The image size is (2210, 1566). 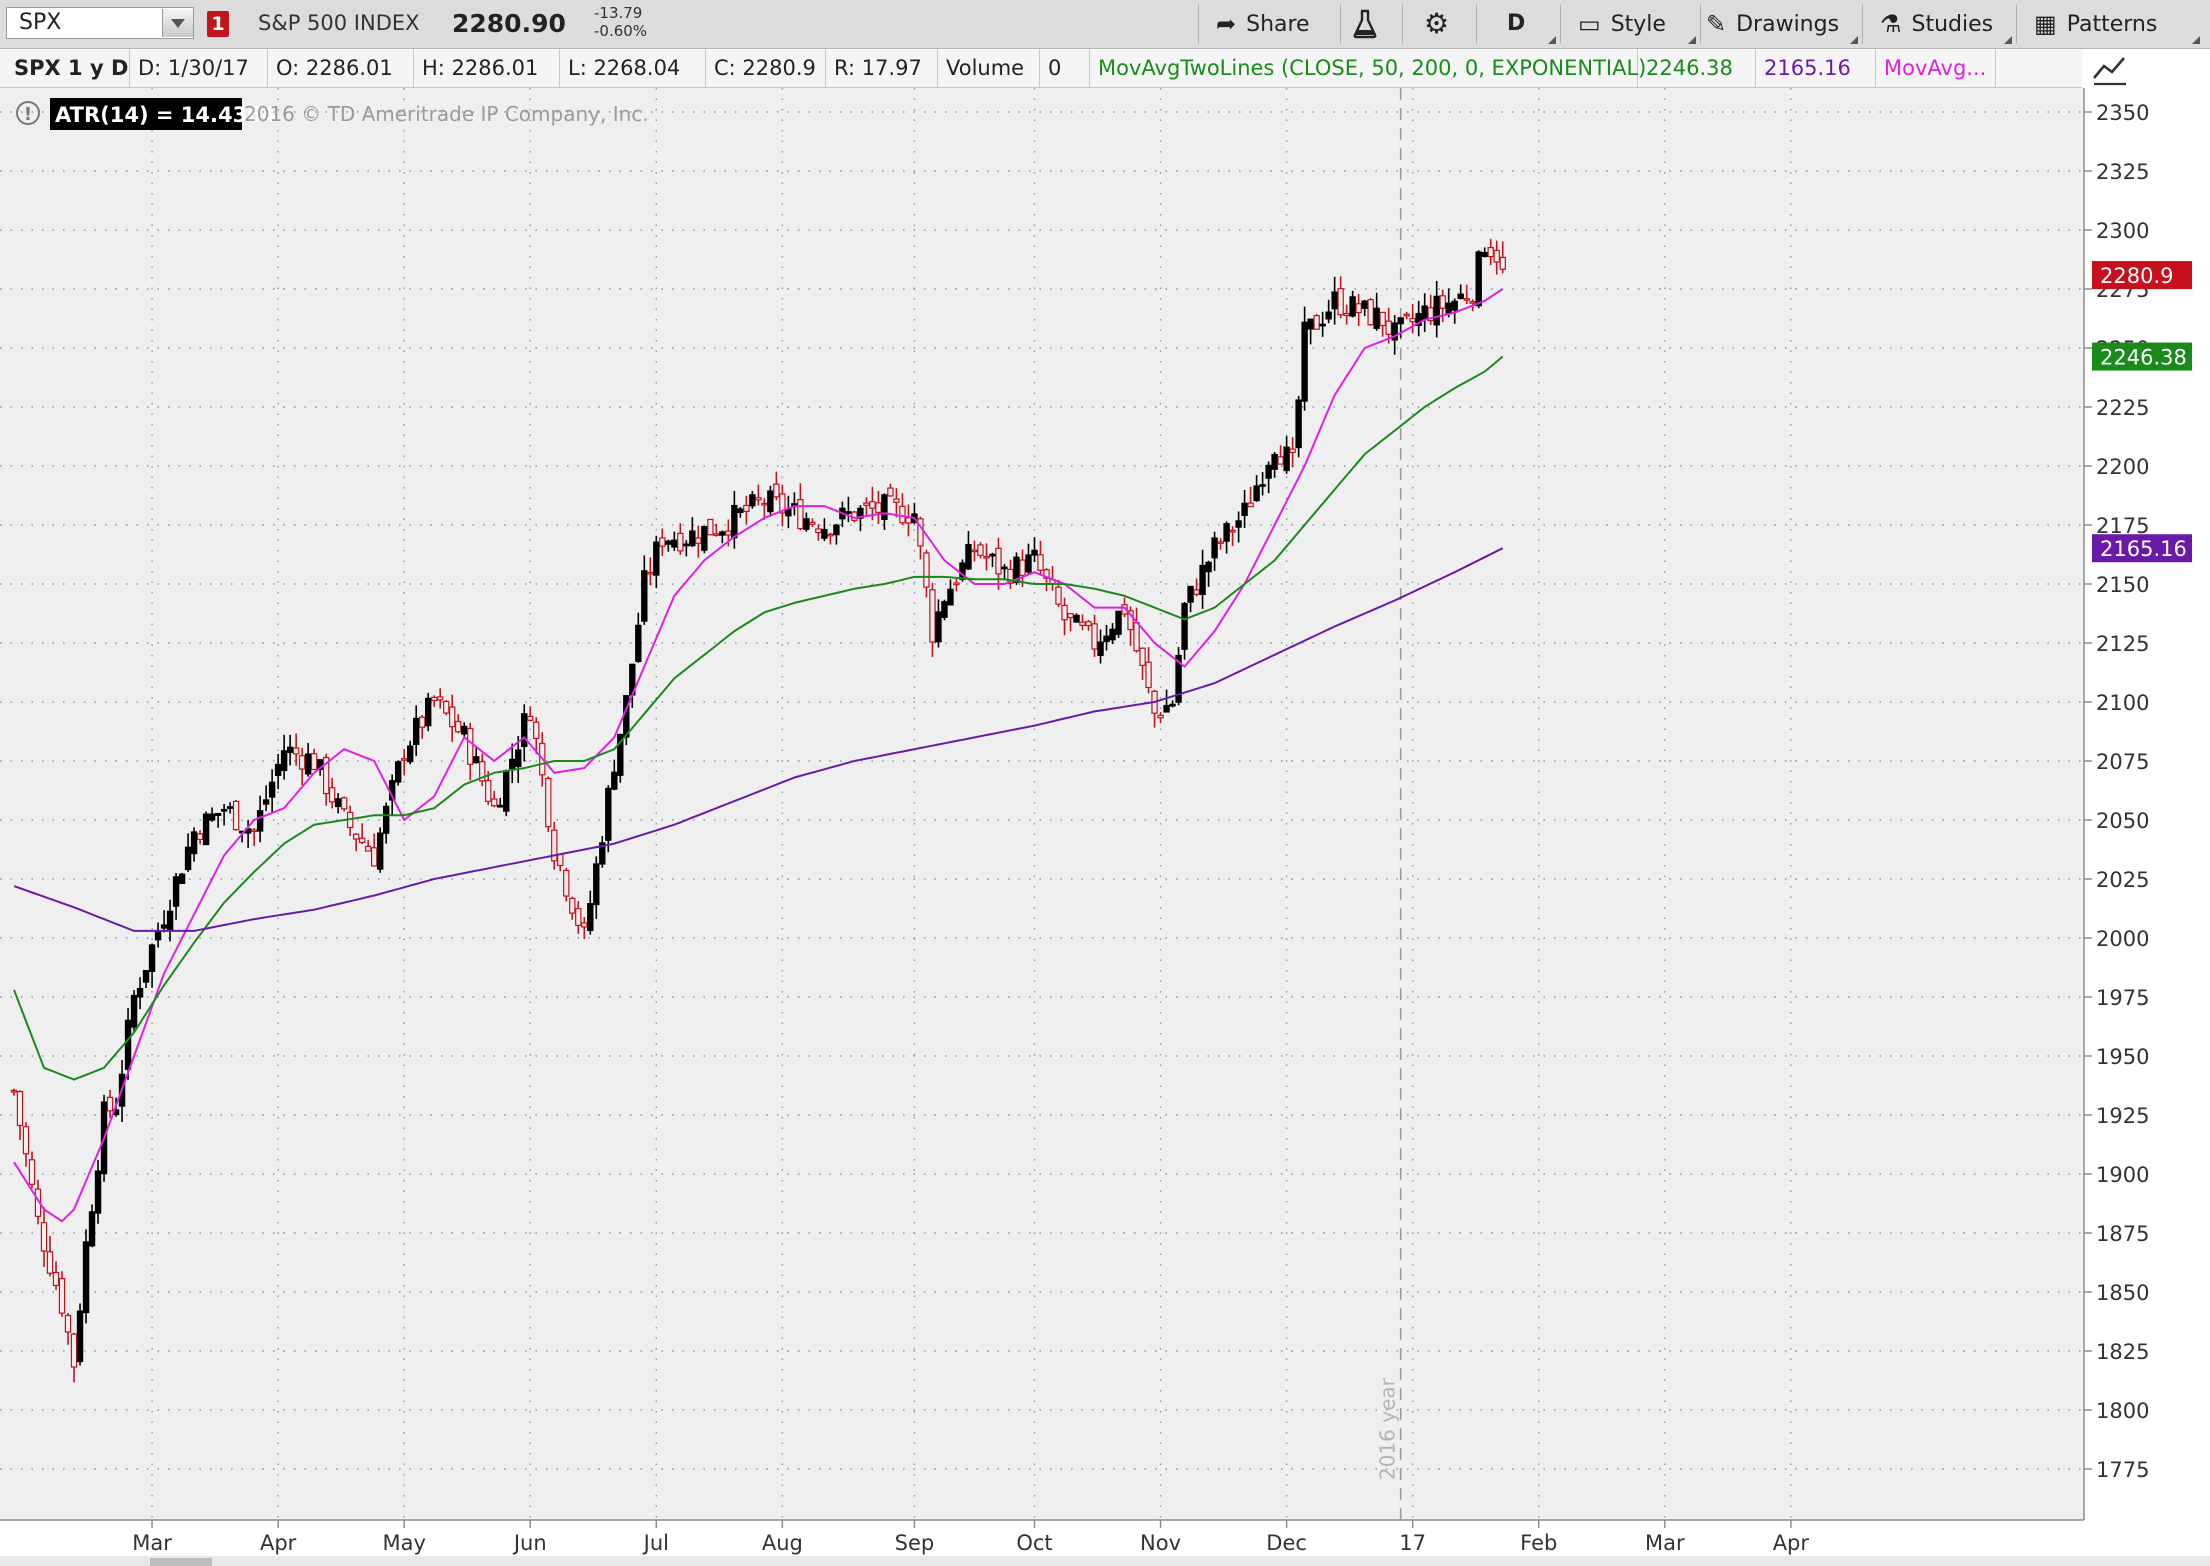 What do you see at coordinates (1788, 24) in the screenshot?
I see `drawings-label: Drawings` at bounding box center [1788, 24].